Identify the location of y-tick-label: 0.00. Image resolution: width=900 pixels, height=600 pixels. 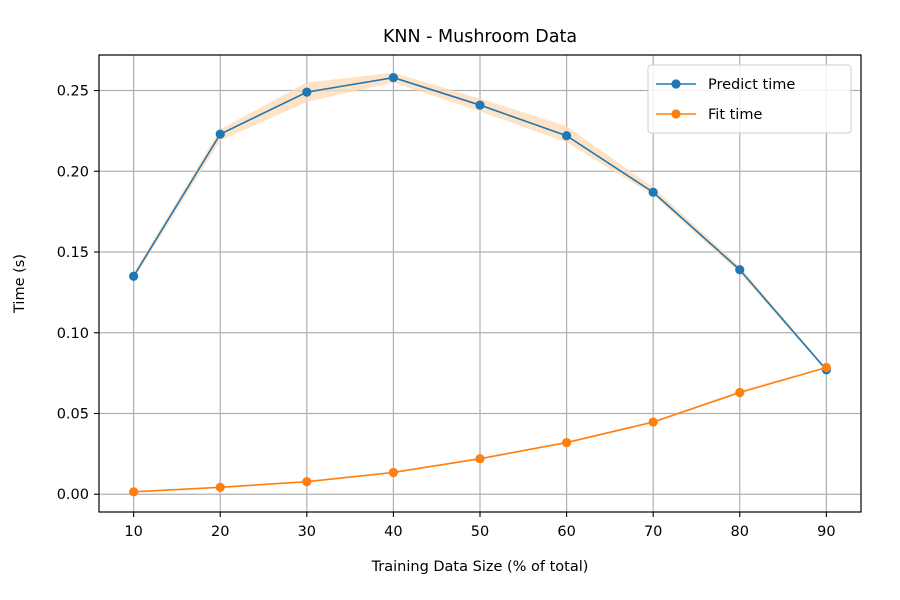
(73, 495).